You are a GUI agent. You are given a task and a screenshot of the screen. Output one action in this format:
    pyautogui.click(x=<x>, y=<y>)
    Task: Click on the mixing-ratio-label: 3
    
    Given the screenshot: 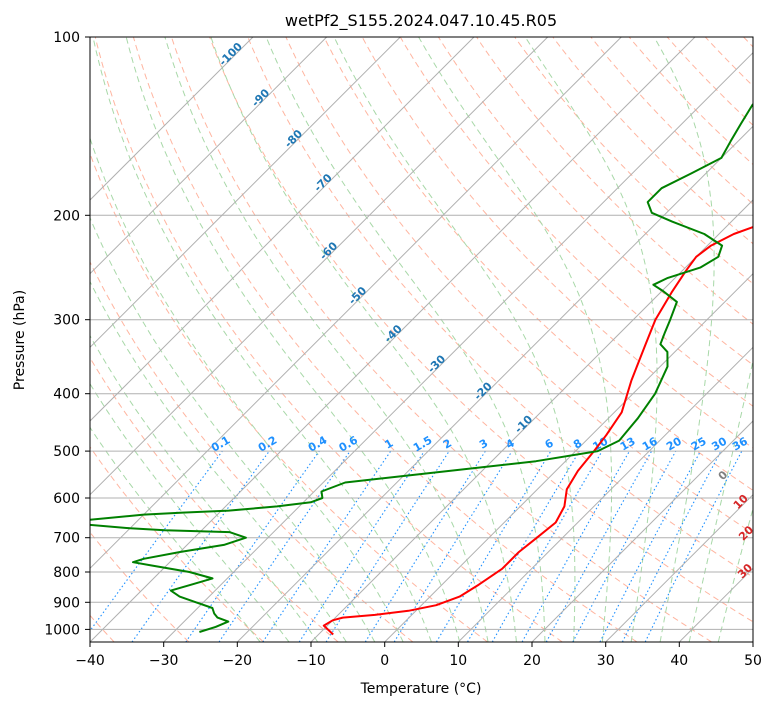 What is the action you would take?
    pyautogui.click(x=483, y=444)
    